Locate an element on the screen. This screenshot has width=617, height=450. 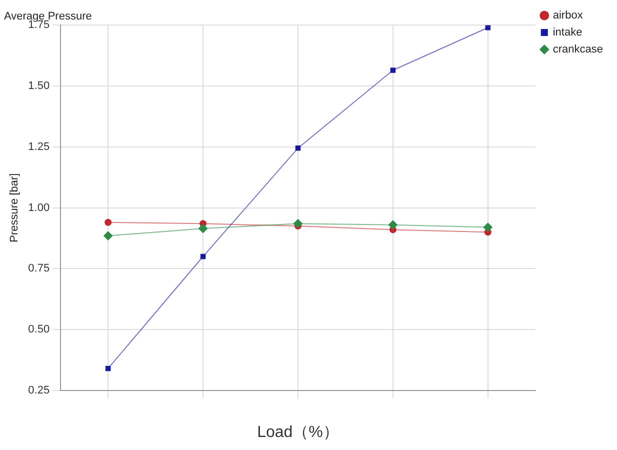
y-tick-label: 1.00 is located at coordinates (39, 208).